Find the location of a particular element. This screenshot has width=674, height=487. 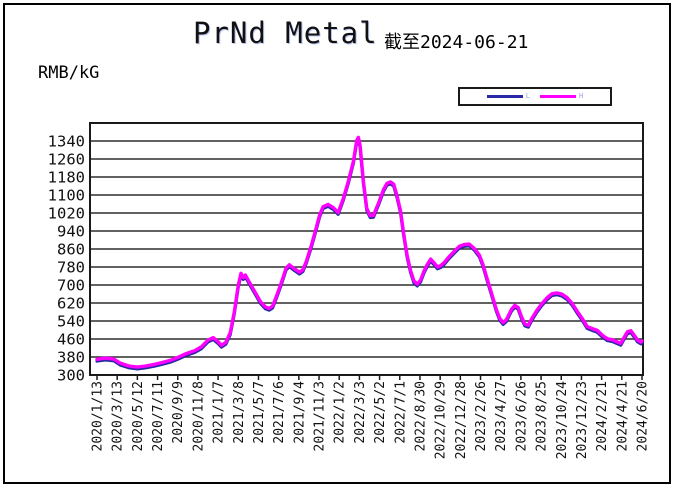

legend-entry-low: L is located at coordinates (508, 96).